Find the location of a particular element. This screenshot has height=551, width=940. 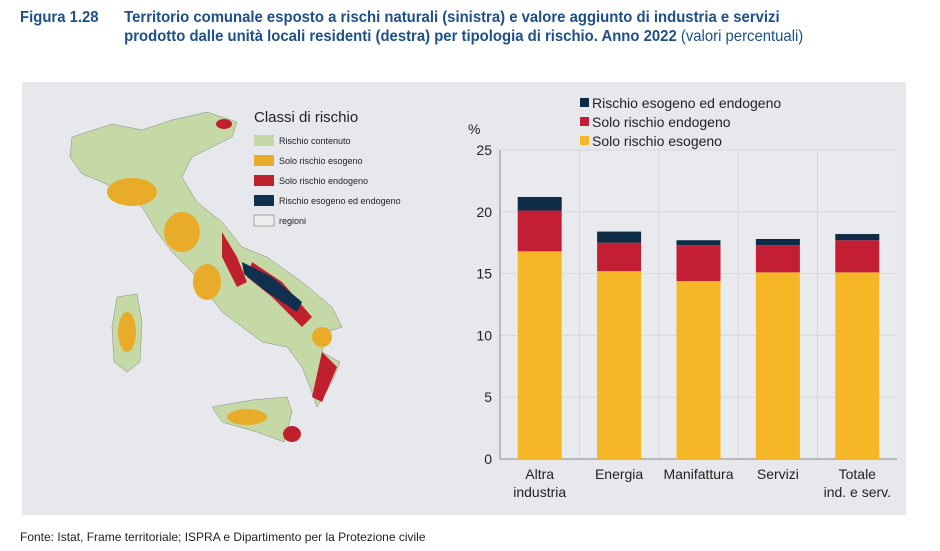

map-legend-label: Solo rischio esogeno is located at coordinates (321, 161).